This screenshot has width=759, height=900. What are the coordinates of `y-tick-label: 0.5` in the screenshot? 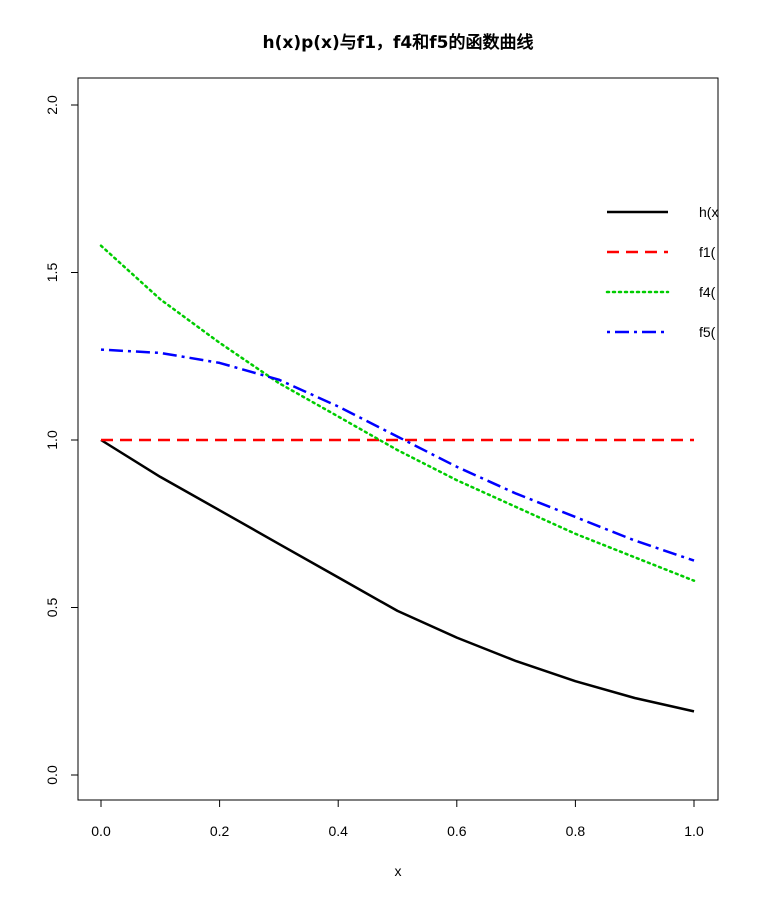 It's located at (52, 608).